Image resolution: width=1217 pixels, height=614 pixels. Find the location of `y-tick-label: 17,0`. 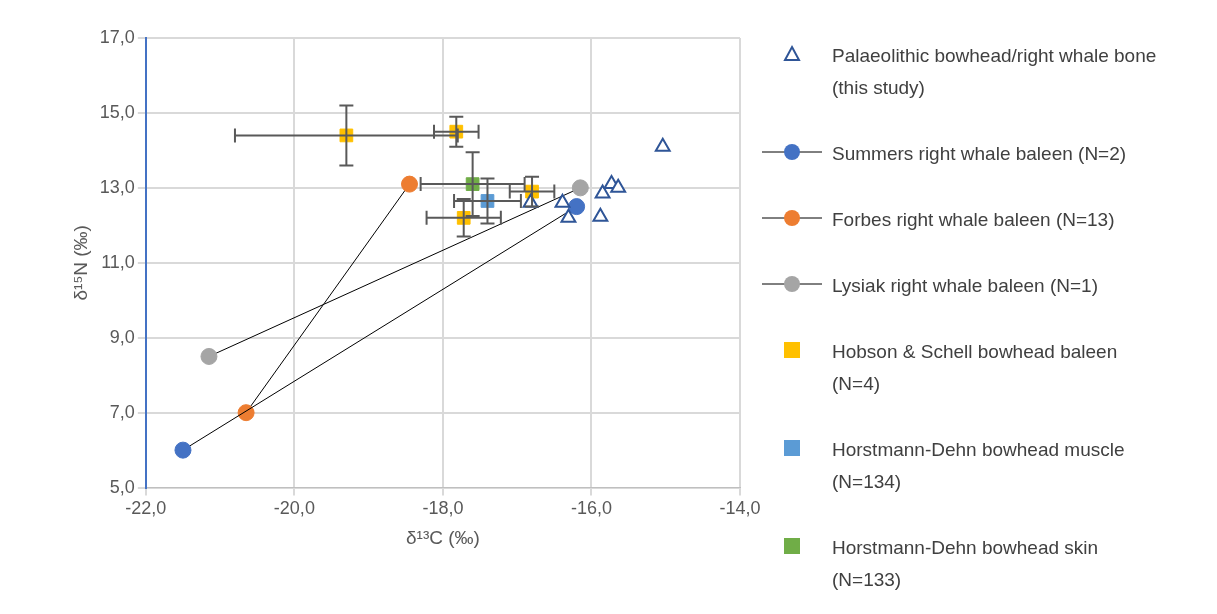

y-tick-label: 17,0 is located at coordinates (117, 36).